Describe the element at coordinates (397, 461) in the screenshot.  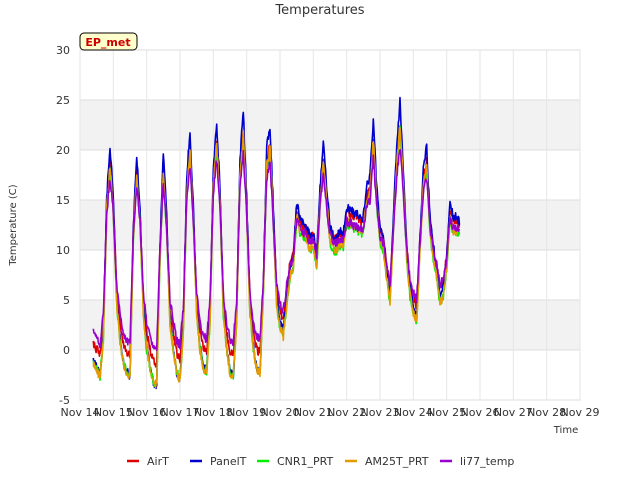
I see `legend-label-am25t_prt: AM25T_PRT` at that location.